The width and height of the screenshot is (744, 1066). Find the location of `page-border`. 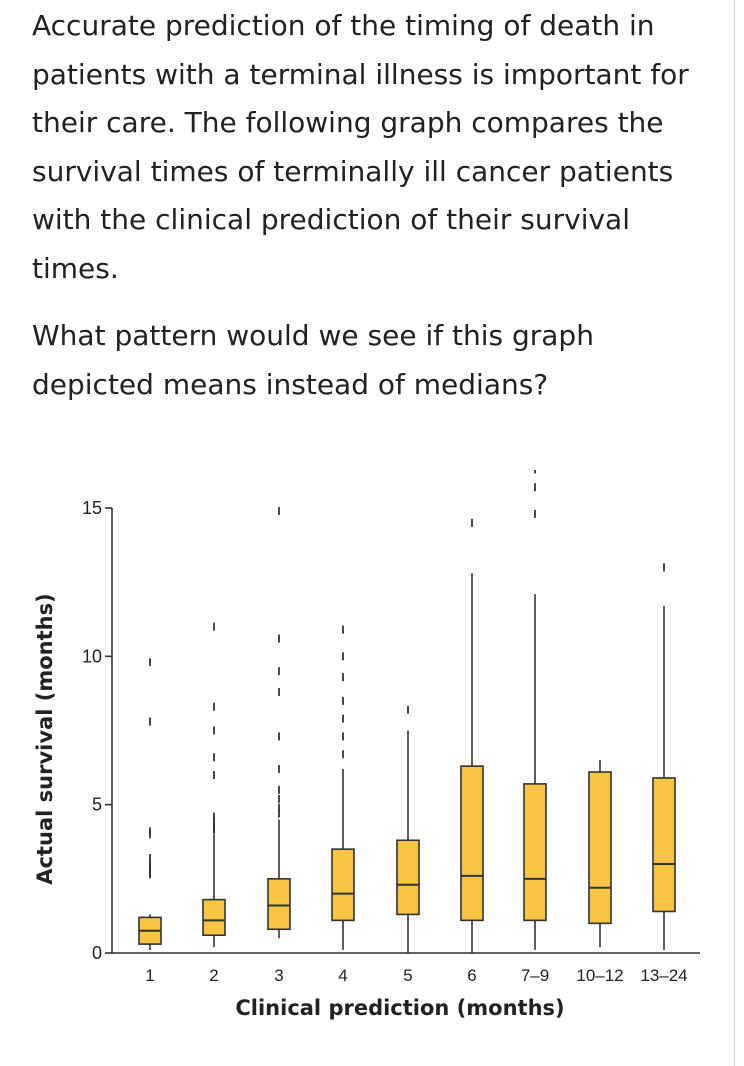

page-border is located at coordinates (734, 533).